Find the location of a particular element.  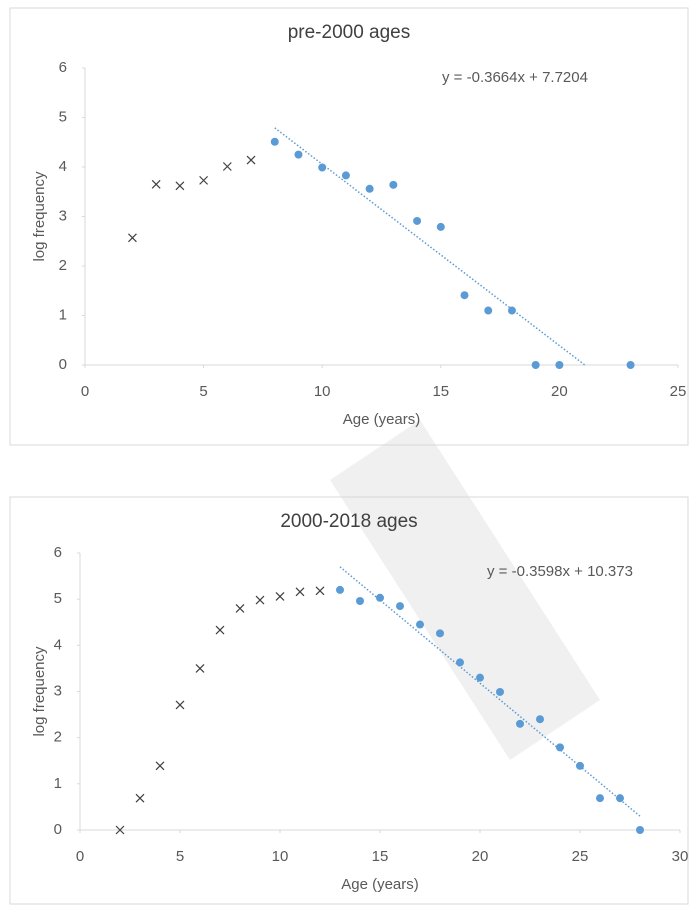

trendline-equation: y = -0.3664x + 7.7204 is located at coordinates (515, 77).